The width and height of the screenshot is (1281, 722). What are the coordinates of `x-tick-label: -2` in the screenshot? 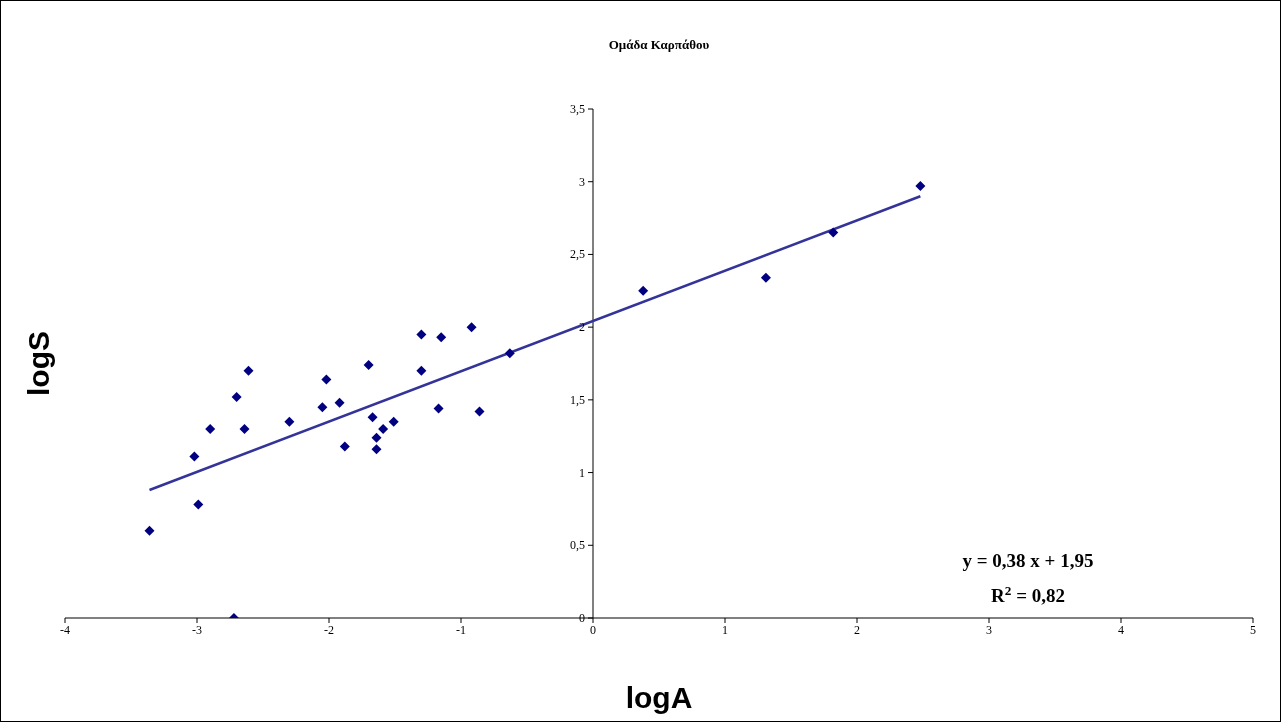 It's located at (329, 629).